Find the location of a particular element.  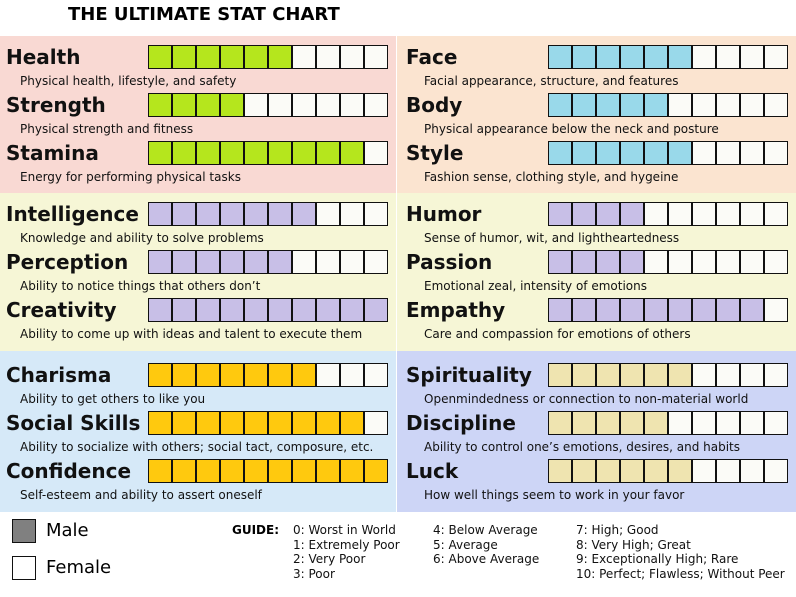

guide-item: 4: Below Average is located at coordinates (485, 530).